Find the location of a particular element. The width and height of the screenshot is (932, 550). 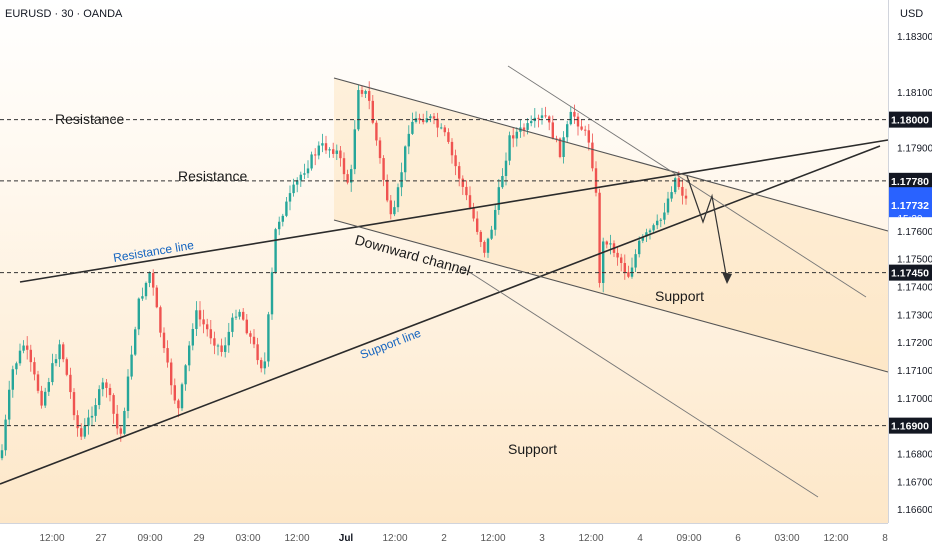

level-tag-0: 1.18000 is located at coordinates (910, 121).